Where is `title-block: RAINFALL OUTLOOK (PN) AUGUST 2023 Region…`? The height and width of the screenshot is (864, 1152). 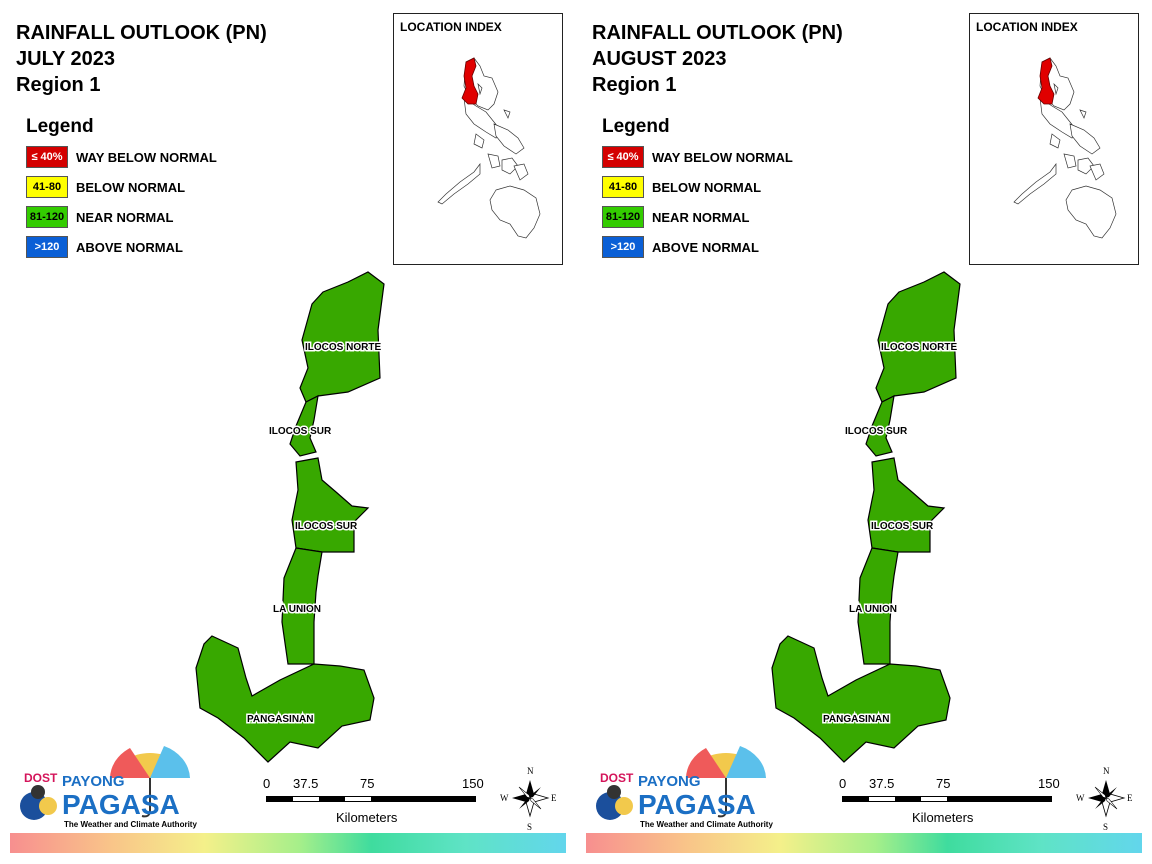
title-block: RAINFALL OUTLOOK (PN) AUGUST 2023 Region… is located at coordinates (717, 59).